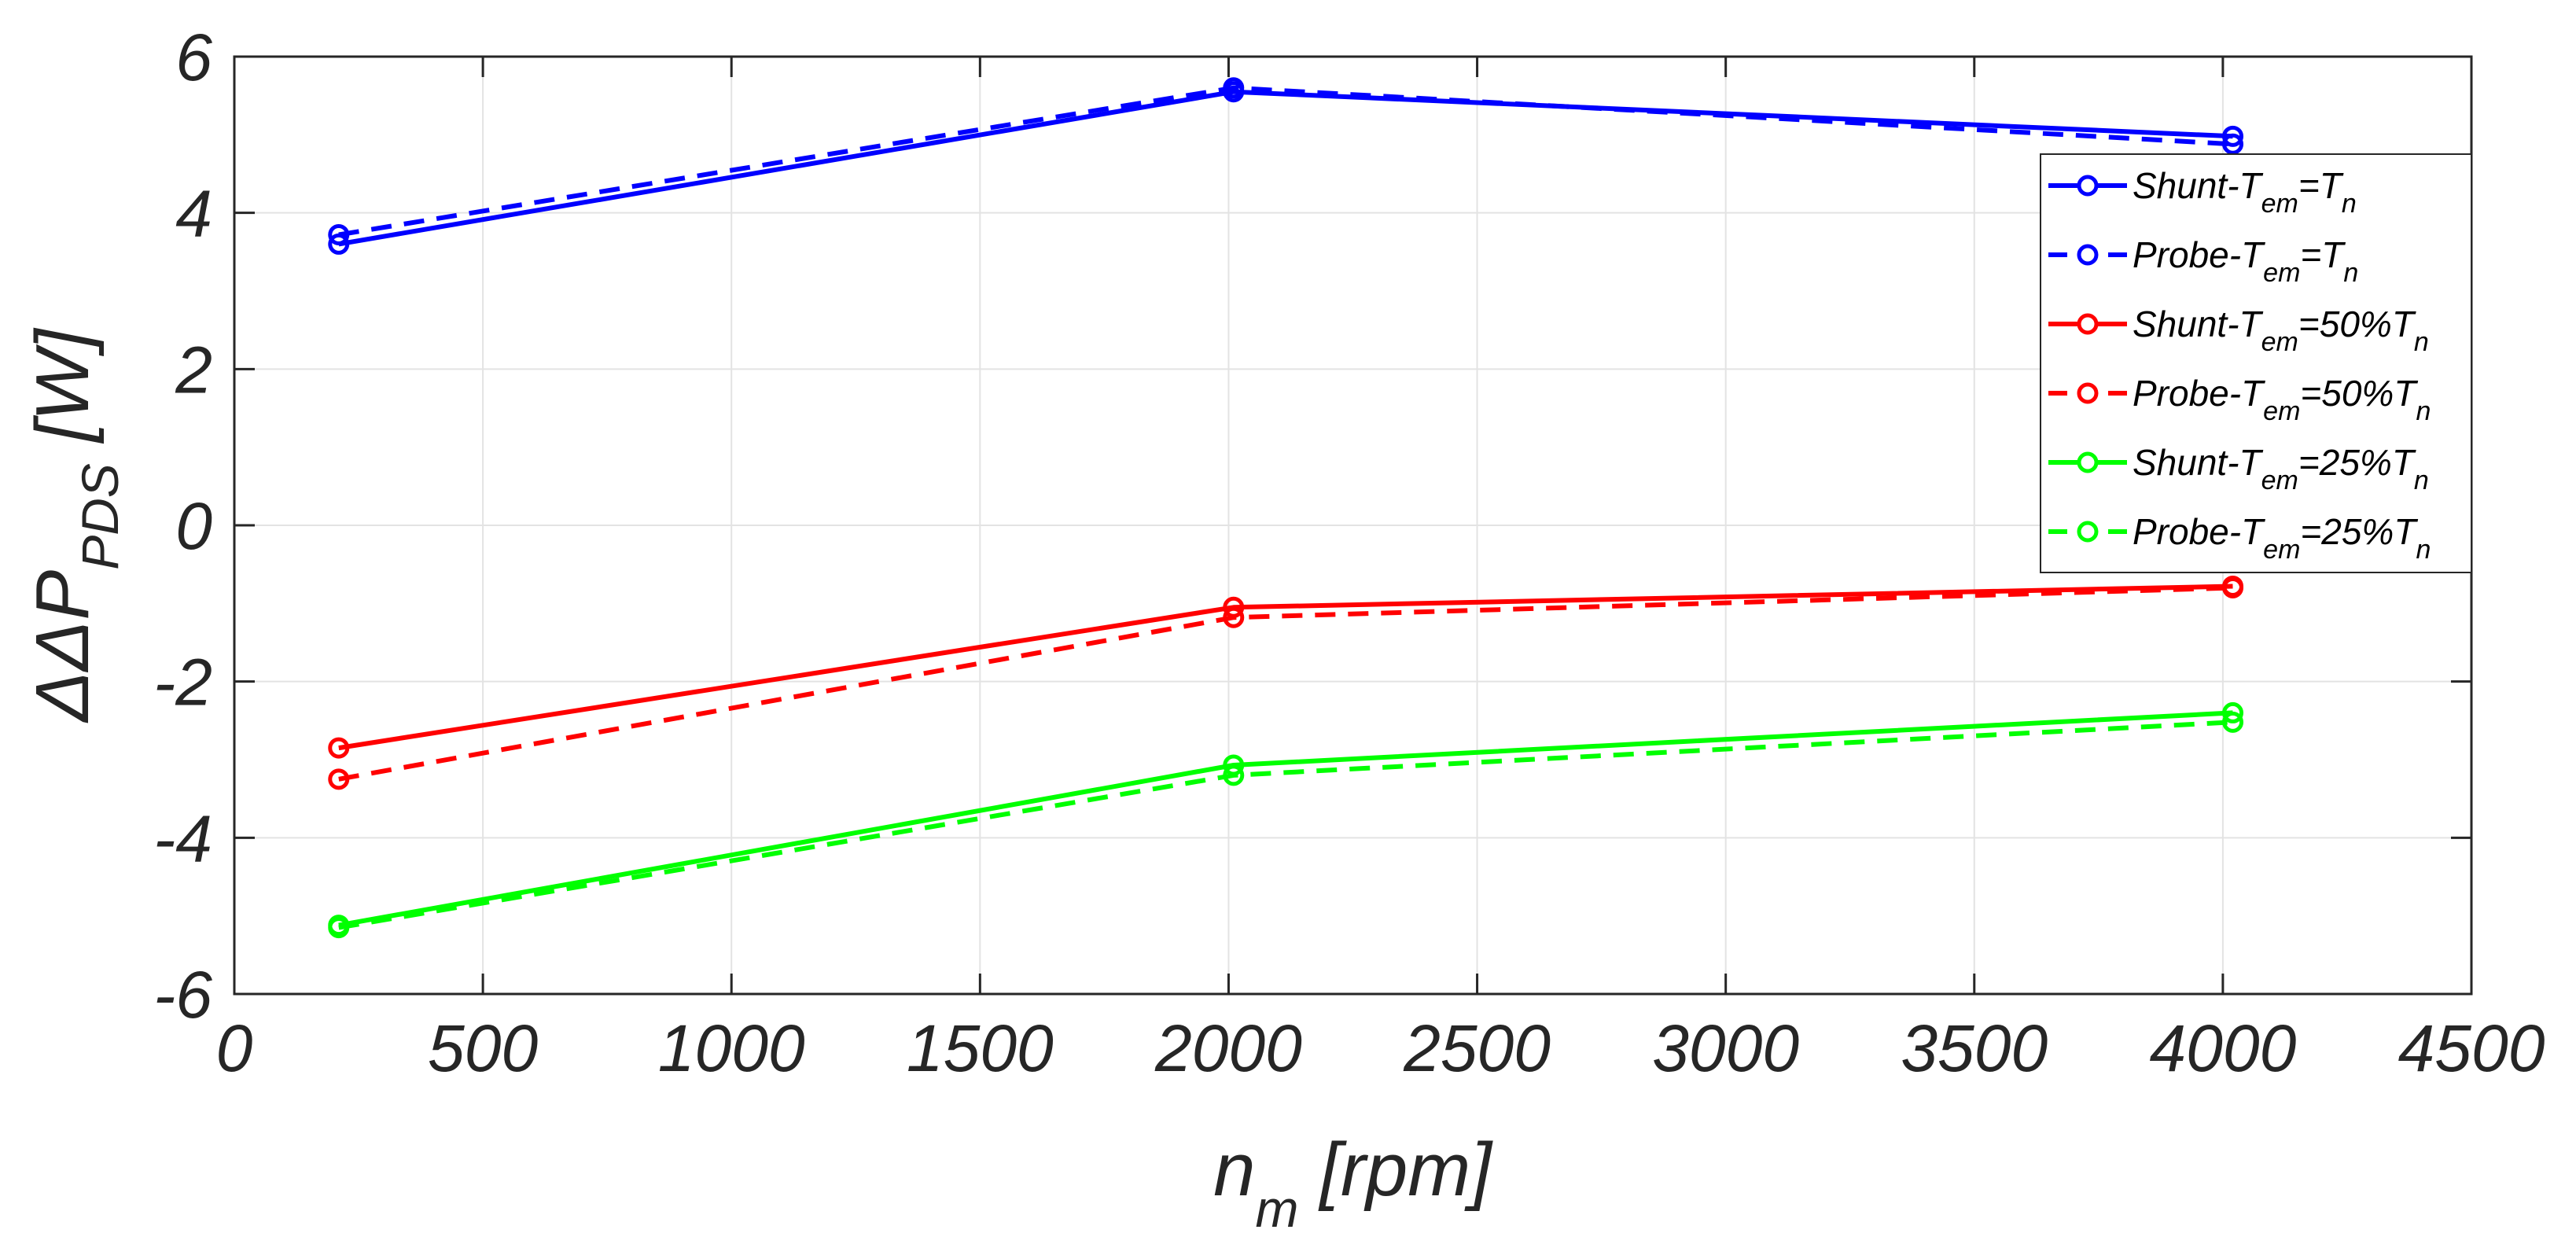 The width and height of the screenshot is (2576, 1259). I want to click on x-tick-label: 0, so click(235, 1048).